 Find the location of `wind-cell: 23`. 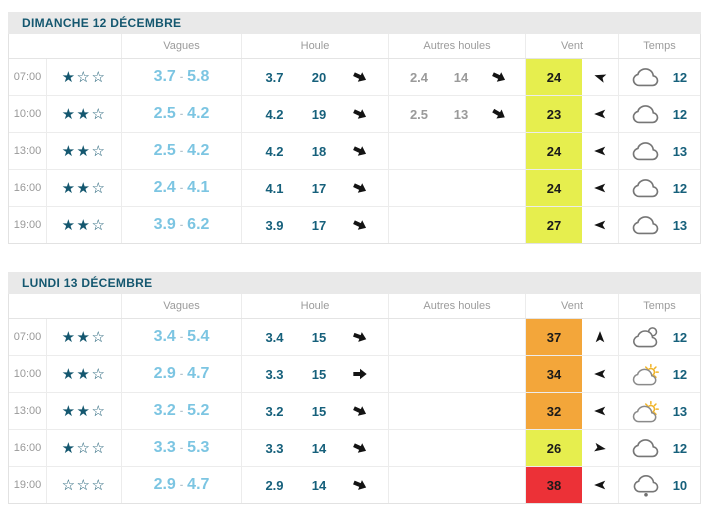

wind-cell: 23 is located at coordinates (571, 114).